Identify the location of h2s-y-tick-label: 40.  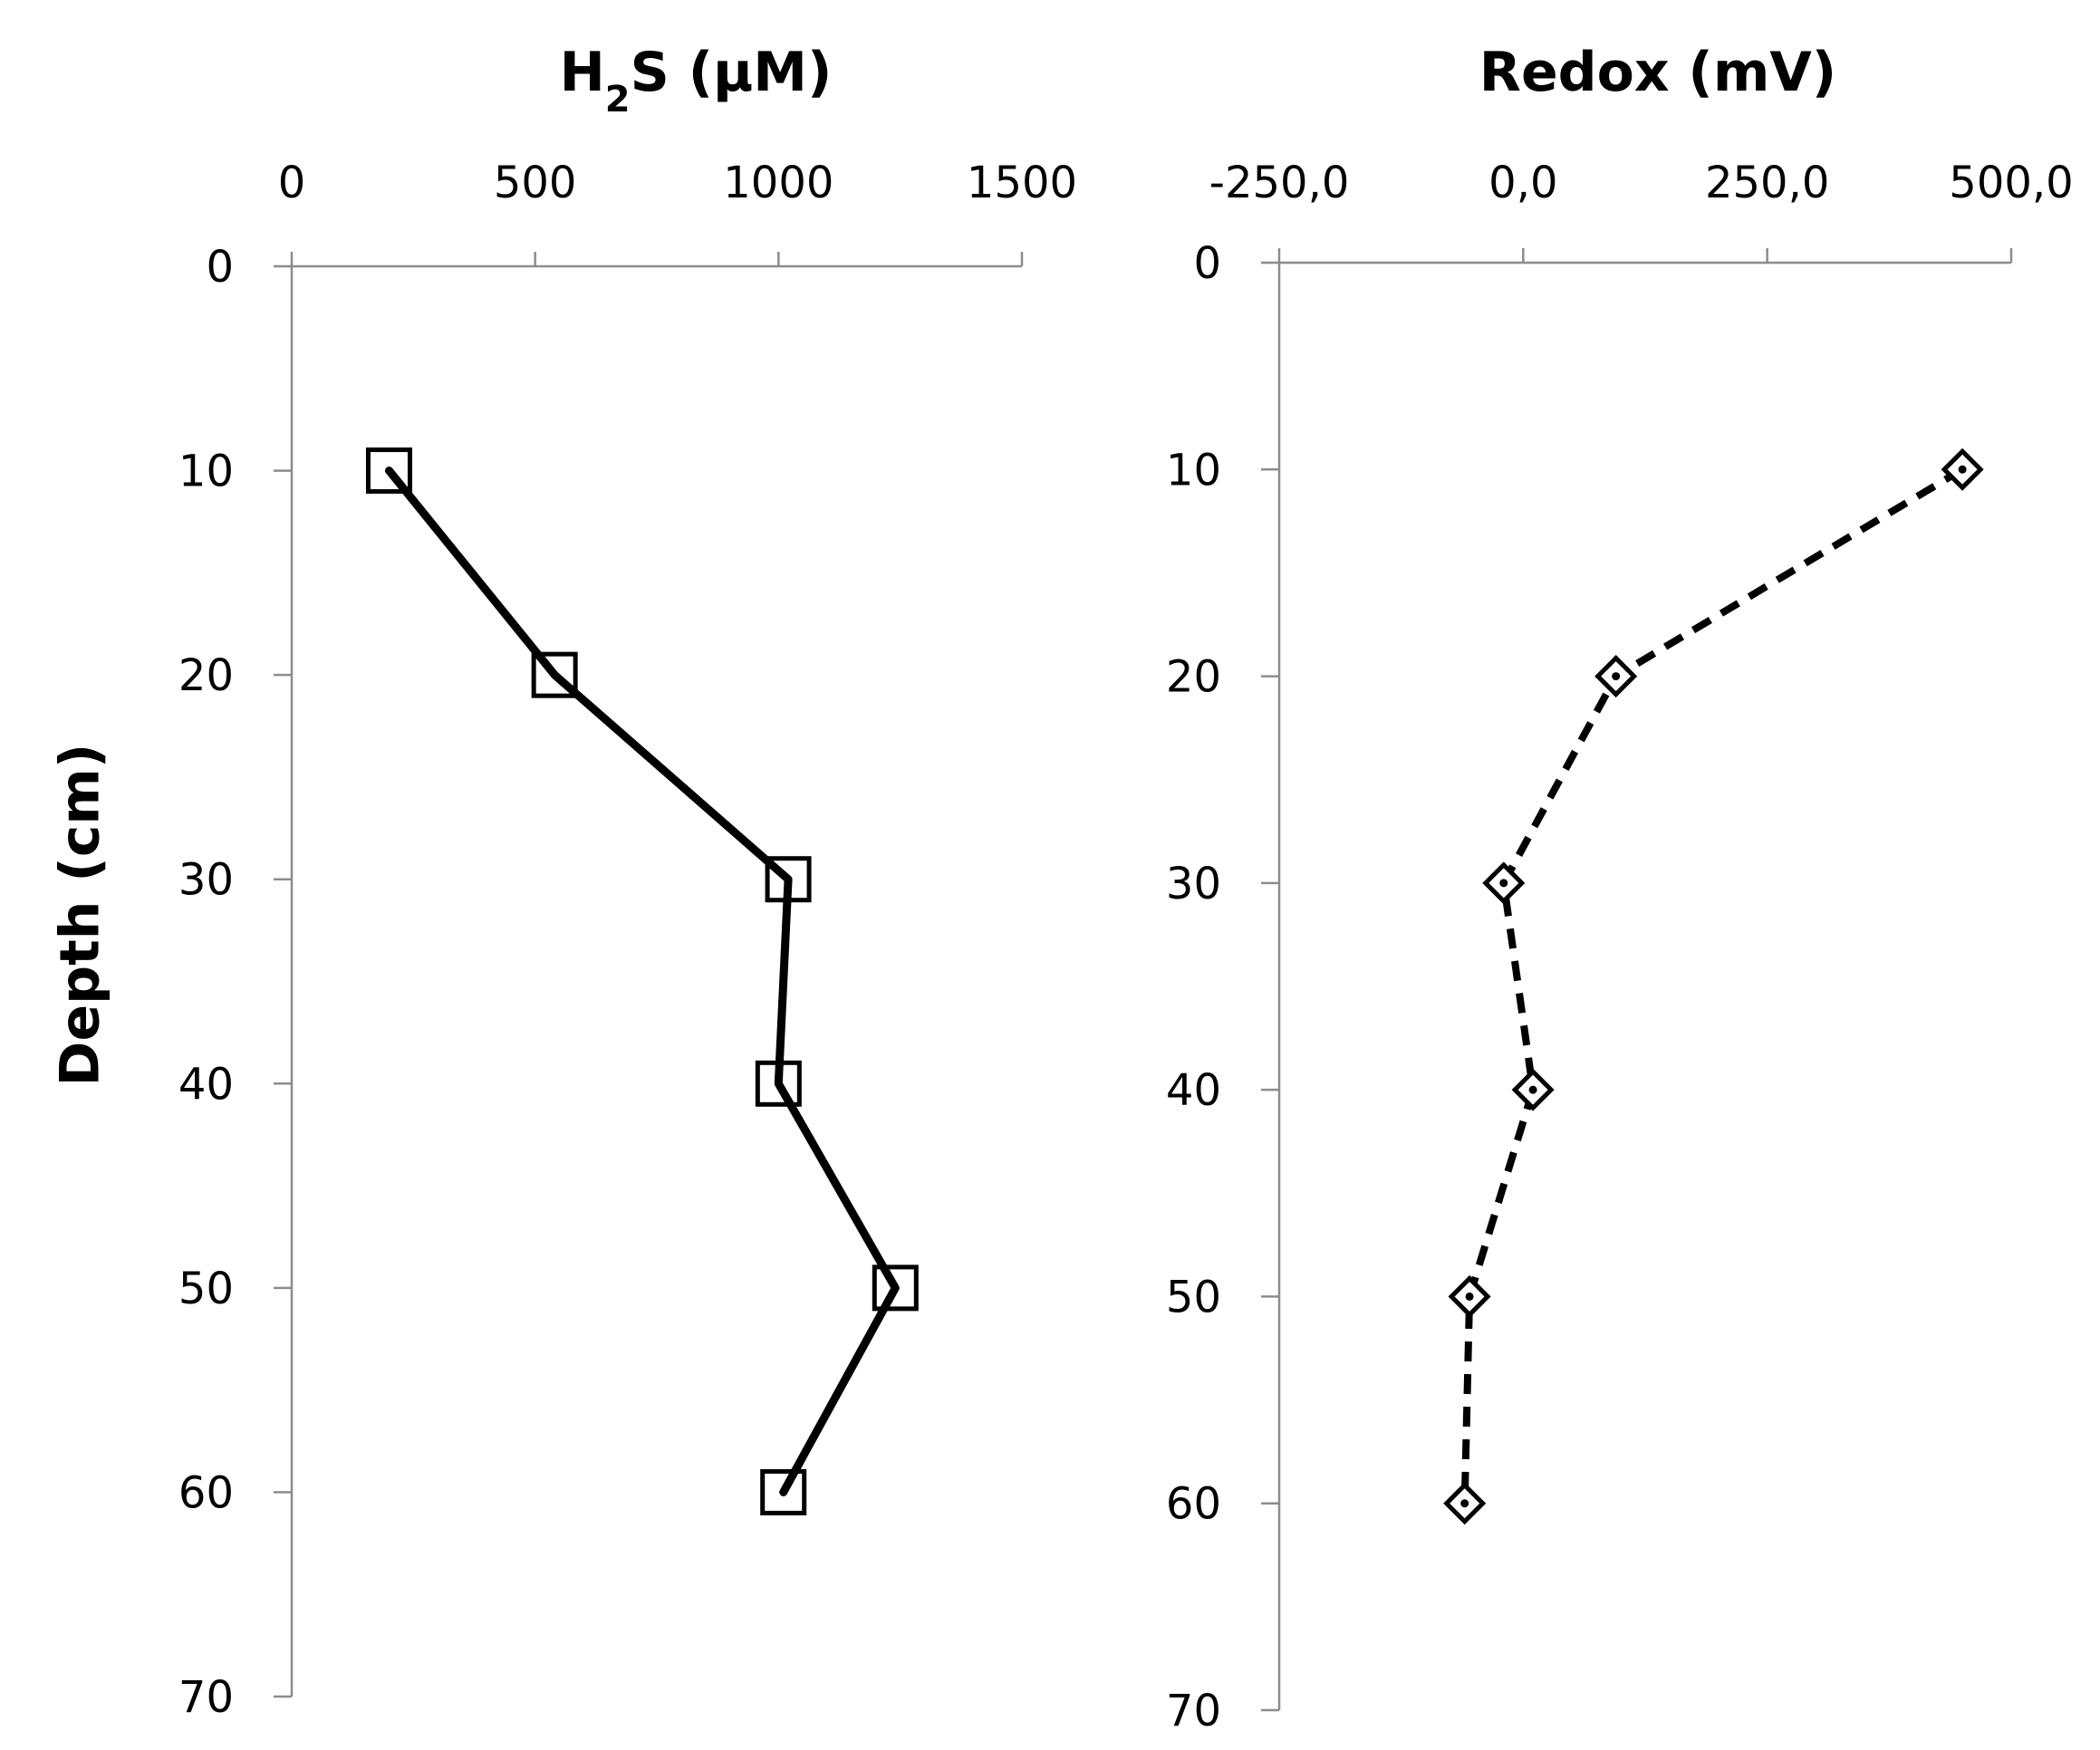
(206, 1084).